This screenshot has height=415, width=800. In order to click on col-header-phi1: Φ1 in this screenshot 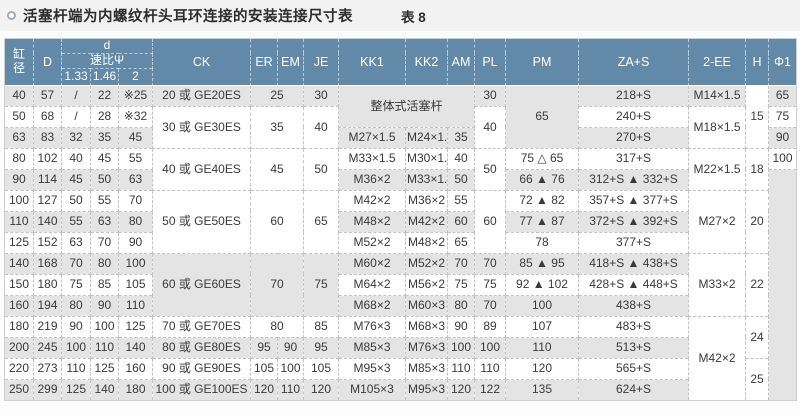, I will do `click(782, 62)`.